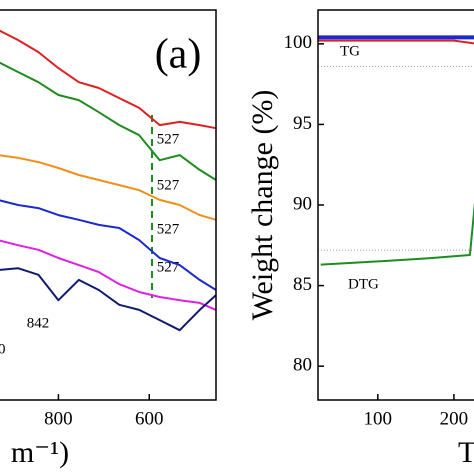 The height and width of the screenshot is (474, 474). I want to click on x-tick-label: 800, so click(58, 418).